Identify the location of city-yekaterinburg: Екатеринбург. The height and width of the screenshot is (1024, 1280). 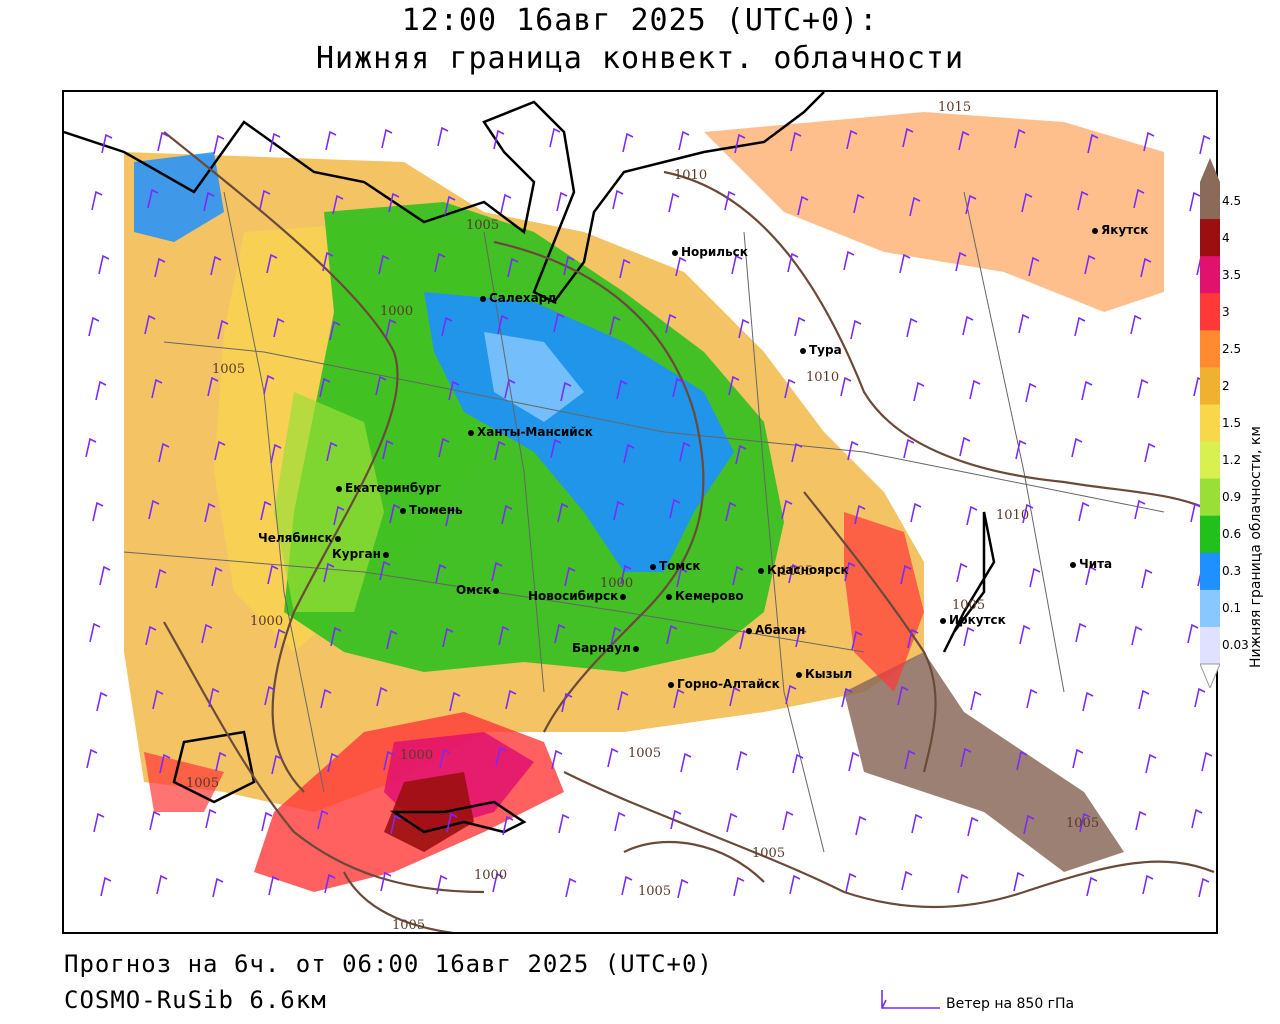
(388, 488).